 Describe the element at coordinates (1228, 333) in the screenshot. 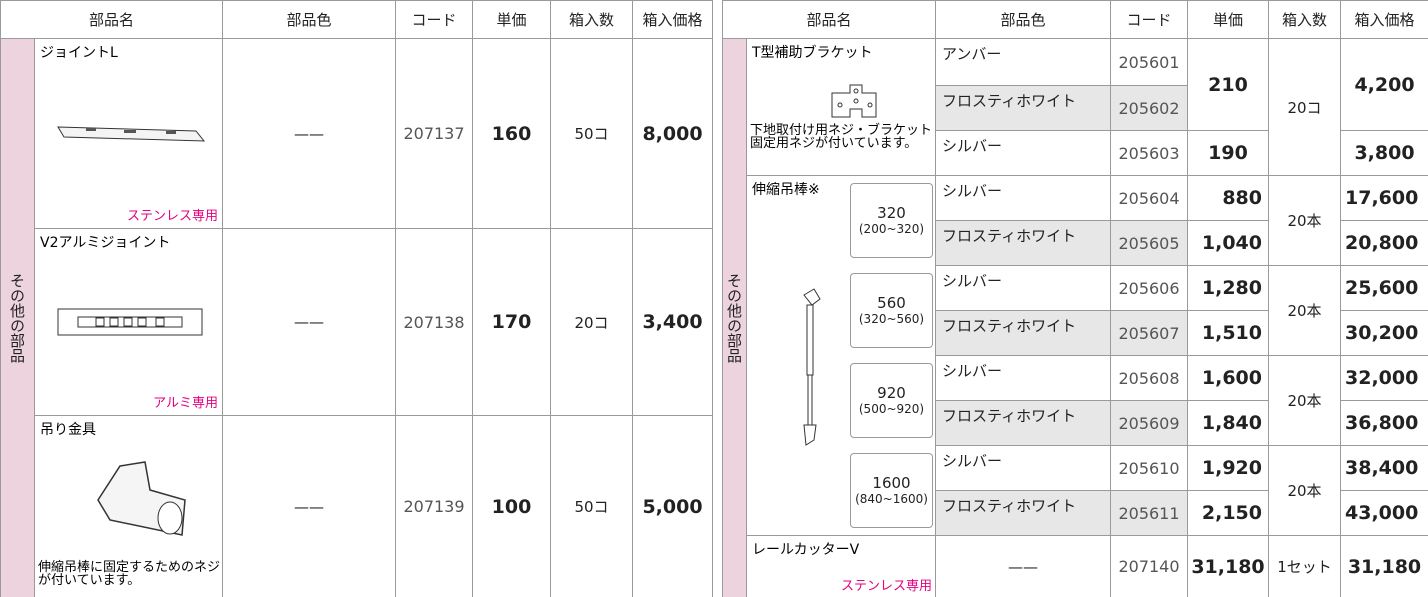

I see `price-cell: 1,510` at that location.